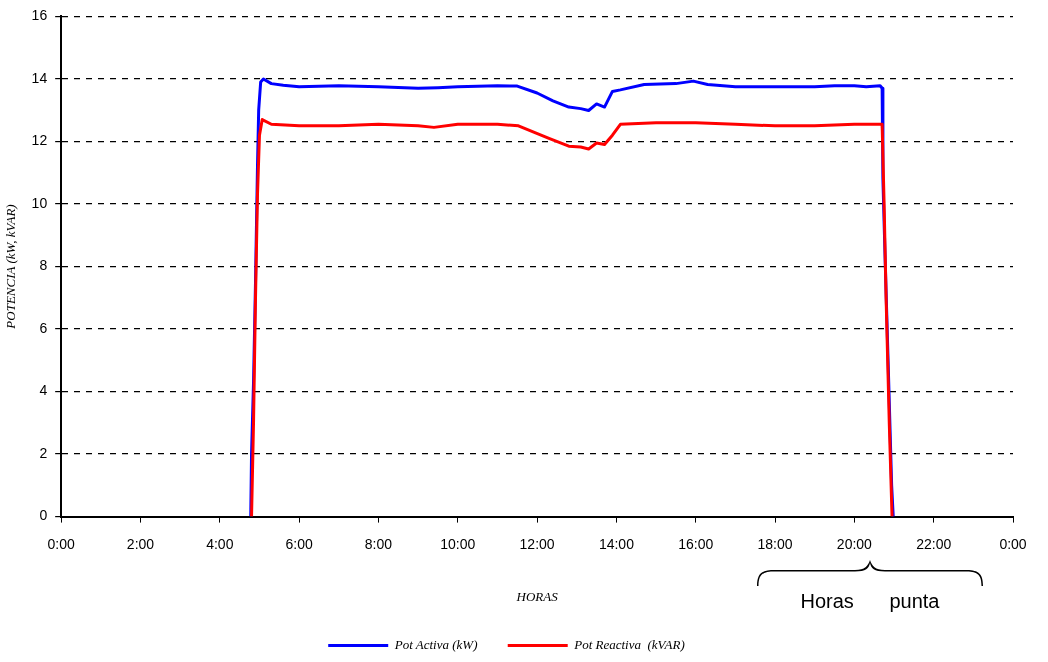  I want to click on legend-label: Pot Reactiva (kVAR), so click(629, 644).